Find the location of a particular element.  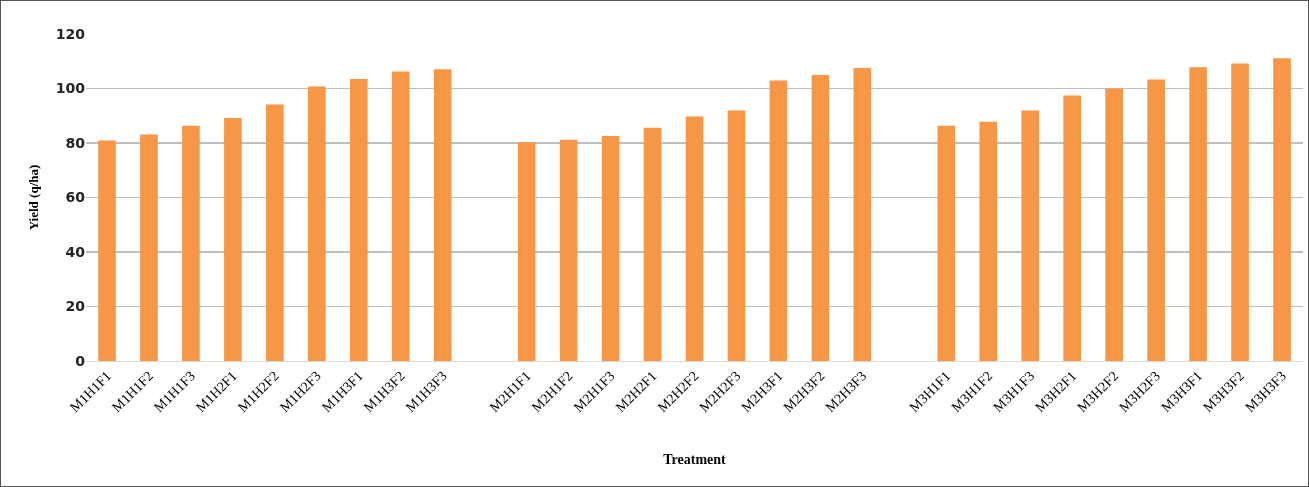

y-tick-label: 0 is located at coordinates (80, 360).